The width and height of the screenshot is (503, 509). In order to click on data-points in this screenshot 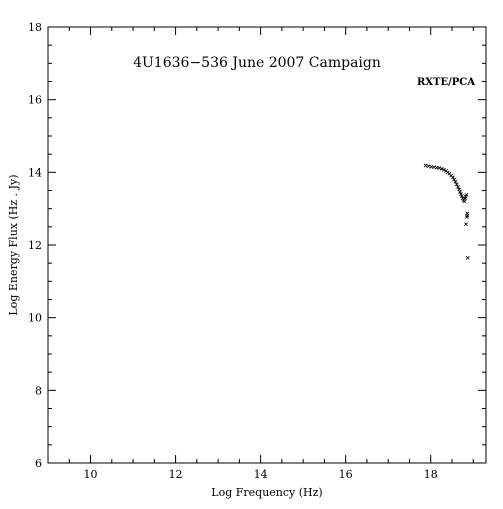, I will do `click(446, 211)`.